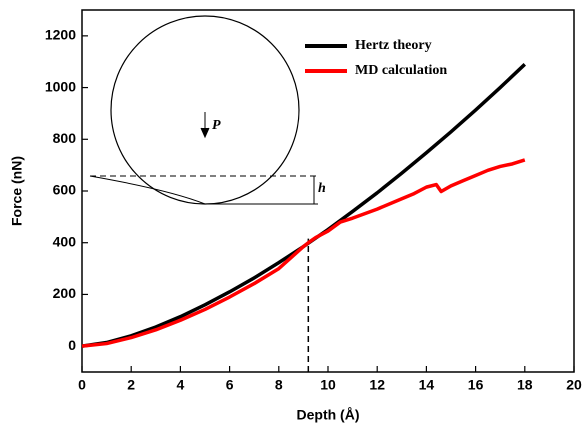  Describe the element at coordinates (476, 385) in the screenshot. I see `x-tick-label: 16` at that location.